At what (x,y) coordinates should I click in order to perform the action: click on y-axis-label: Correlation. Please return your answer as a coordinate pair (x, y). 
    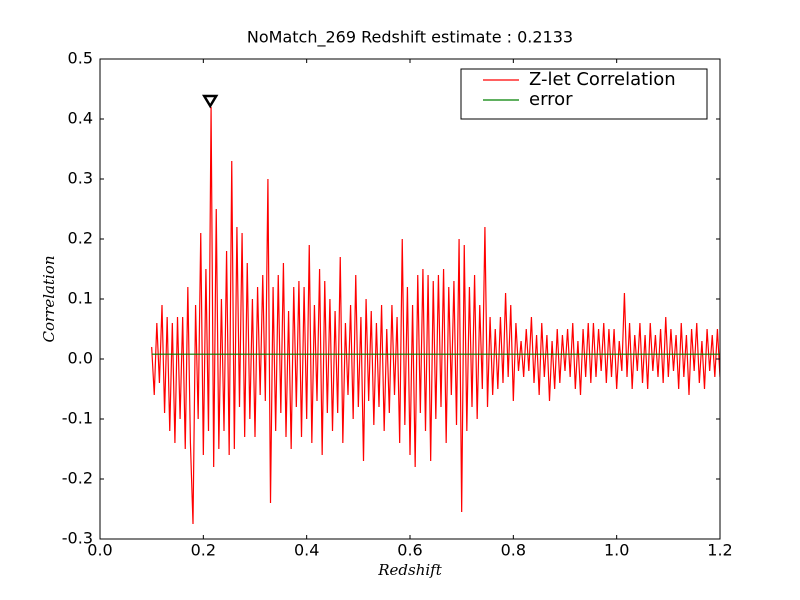
    Looking at the image, I should click on (49, 299).